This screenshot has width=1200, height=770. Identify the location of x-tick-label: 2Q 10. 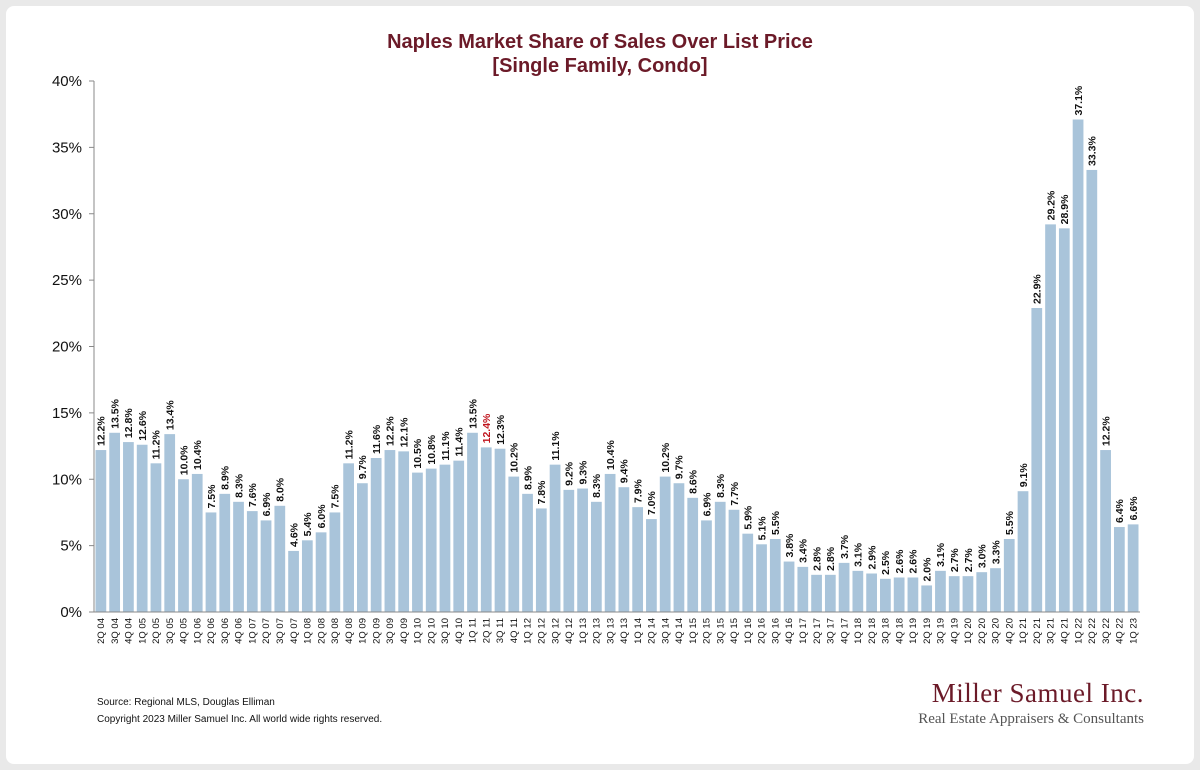
(431, 631).